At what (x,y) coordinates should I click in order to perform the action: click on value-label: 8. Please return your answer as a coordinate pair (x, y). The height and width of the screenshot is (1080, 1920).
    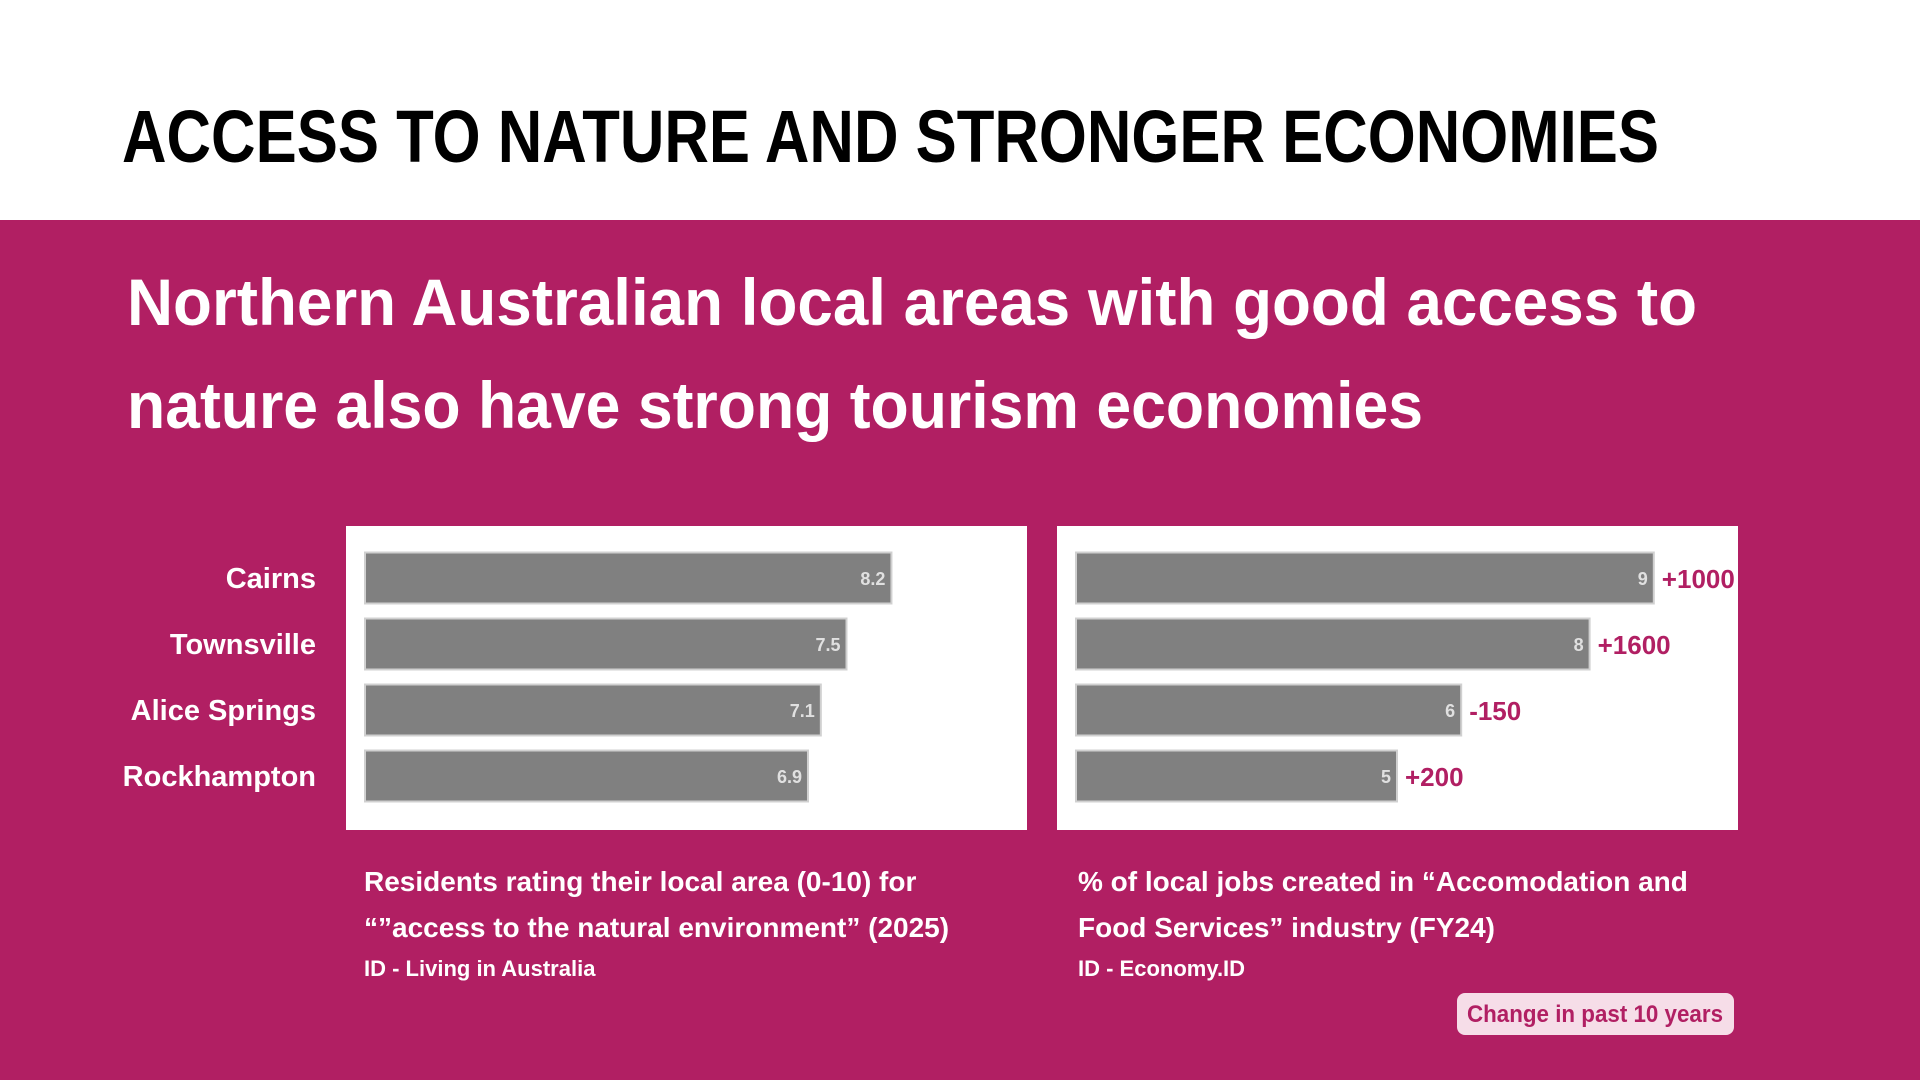
    Looking at the image, I should click on (1579, 645).